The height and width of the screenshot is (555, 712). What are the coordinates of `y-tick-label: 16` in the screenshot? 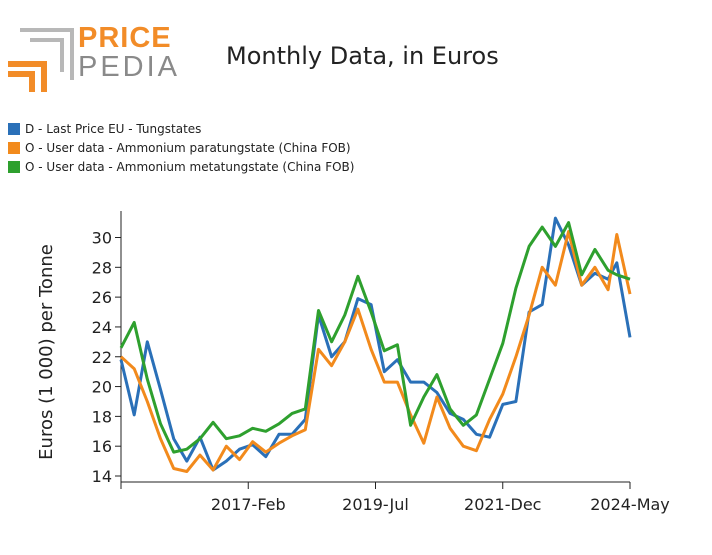 It's located at (102, 446).